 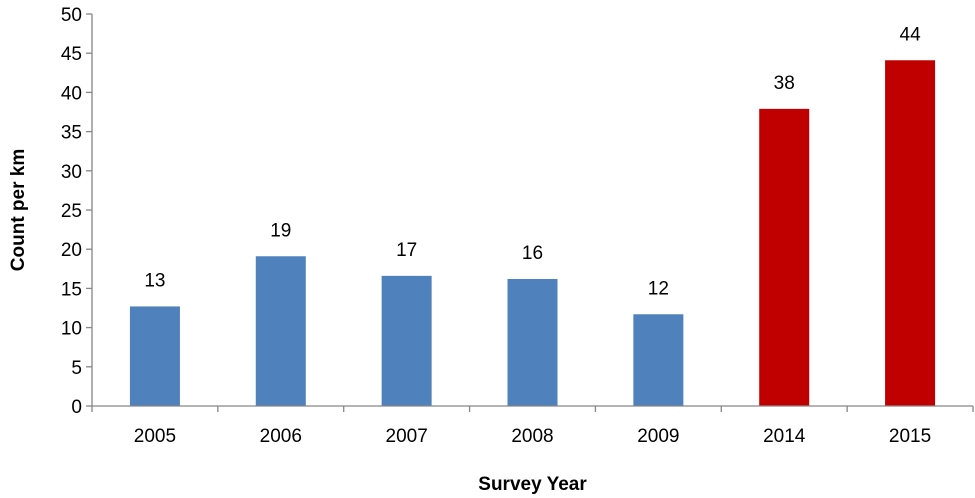 What do you see at coordinates (71, 172) in the screenshot?
I see `y-tick-label: 30` at bounding box center [71, 172].